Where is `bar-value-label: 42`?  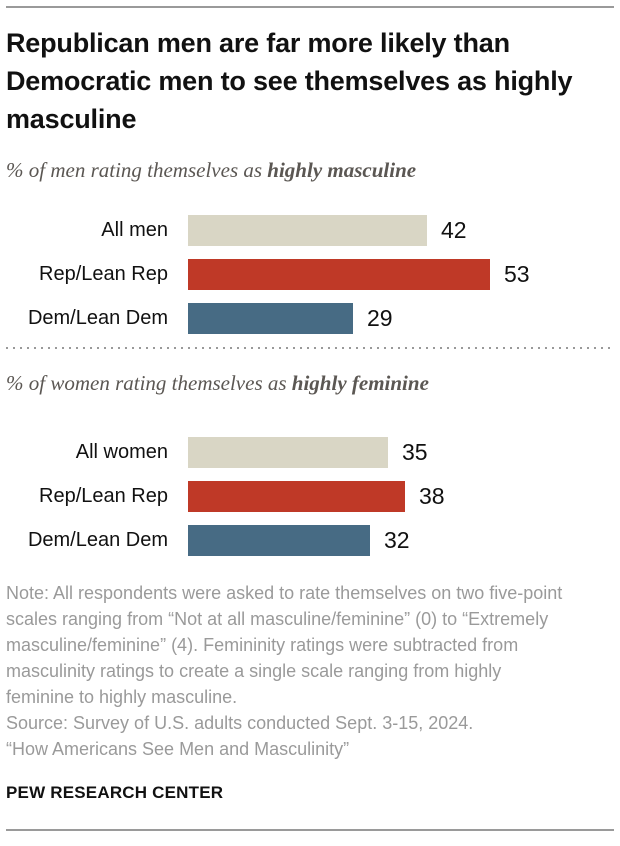
bar-value-label: 42 is located at coordinates (454, 230).